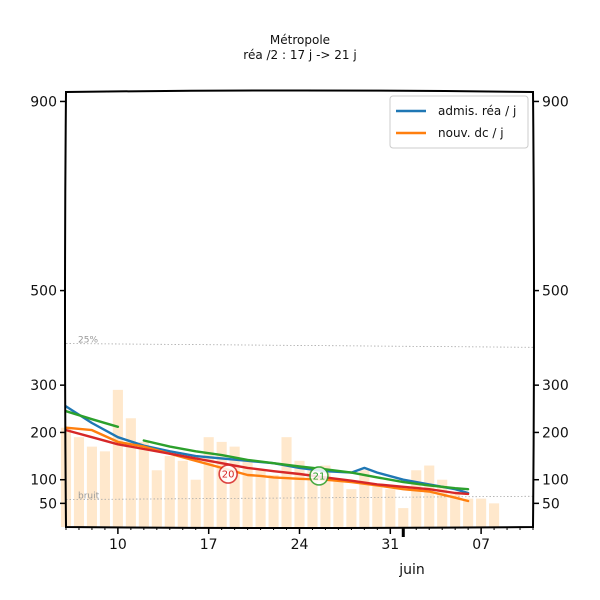 Image resolution: width=600 pixels, height=600 pixels. Describe the element at coordinates (555, 102) in the screenshot. I see `y-tick-label-right: 900` at that location.